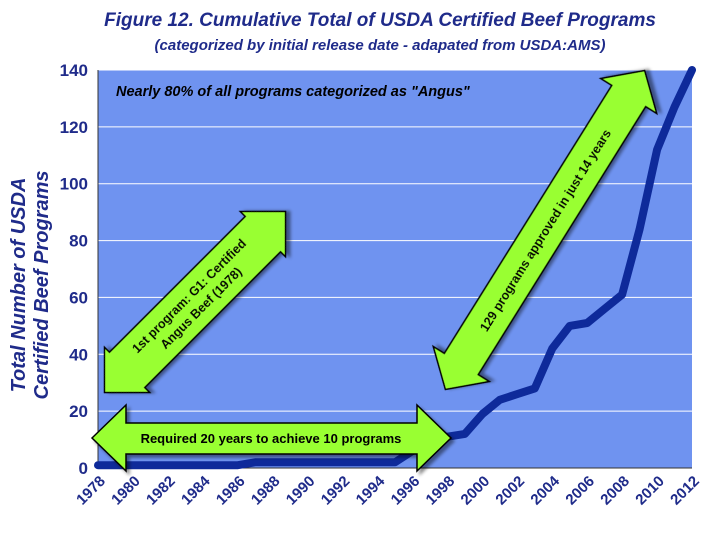 The height and width of the screenshot is (535, 728). I want to click on y-tick-labels: 0 20 40 60 80 100 120 140, so click(74, 269).